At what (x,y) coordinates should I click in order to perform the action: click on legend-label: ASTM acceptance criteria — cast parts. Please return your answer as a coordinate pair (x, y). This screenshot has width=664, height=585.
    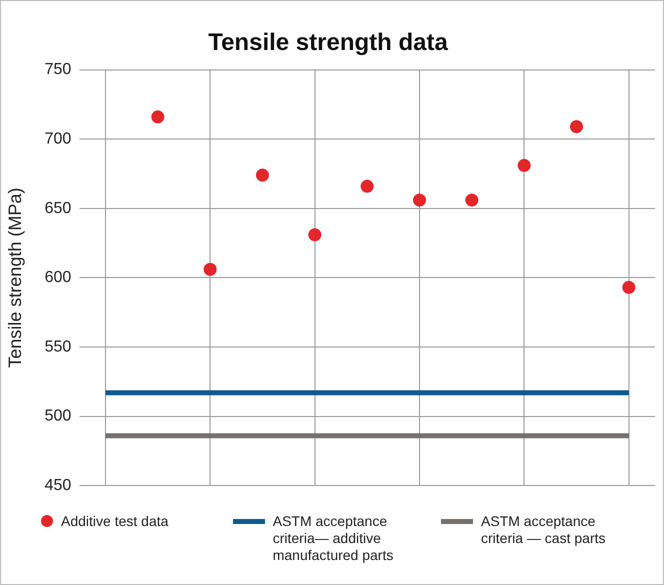
    Looking at the image, I should click on (543, 530).